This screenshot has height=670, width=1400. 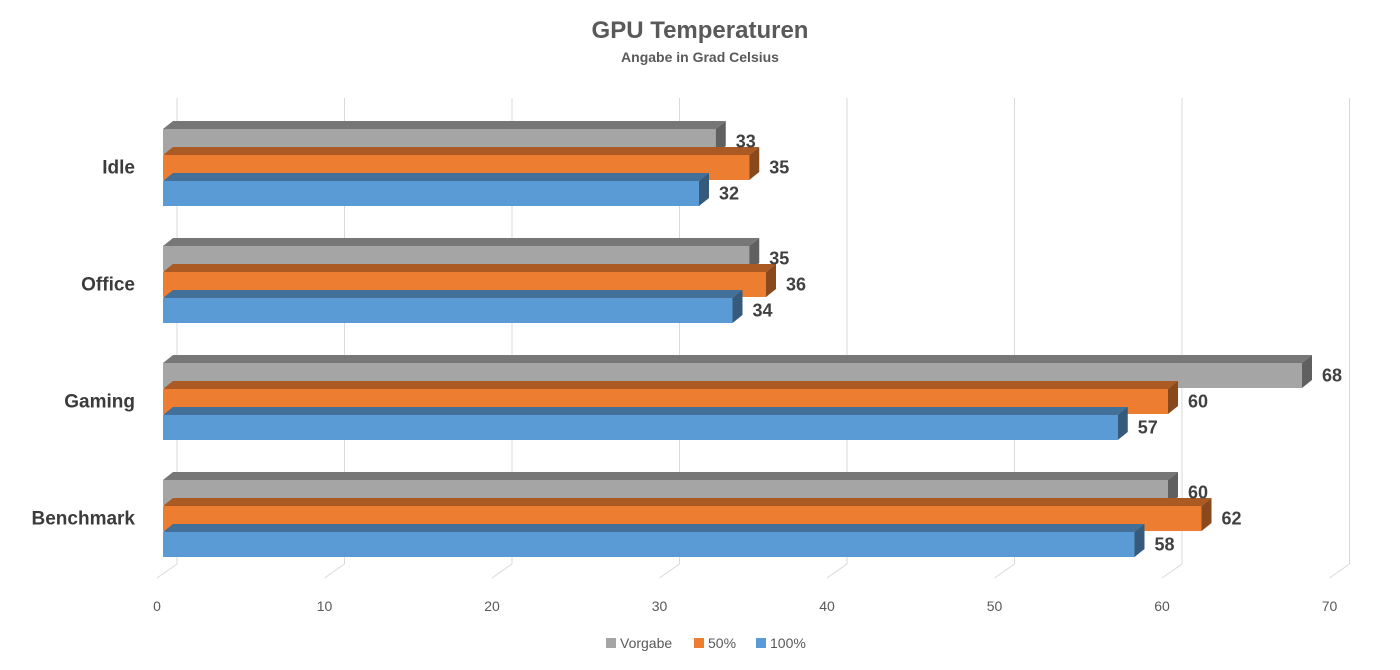 I want to click on data-label: 36, so click(x=796, y=284).